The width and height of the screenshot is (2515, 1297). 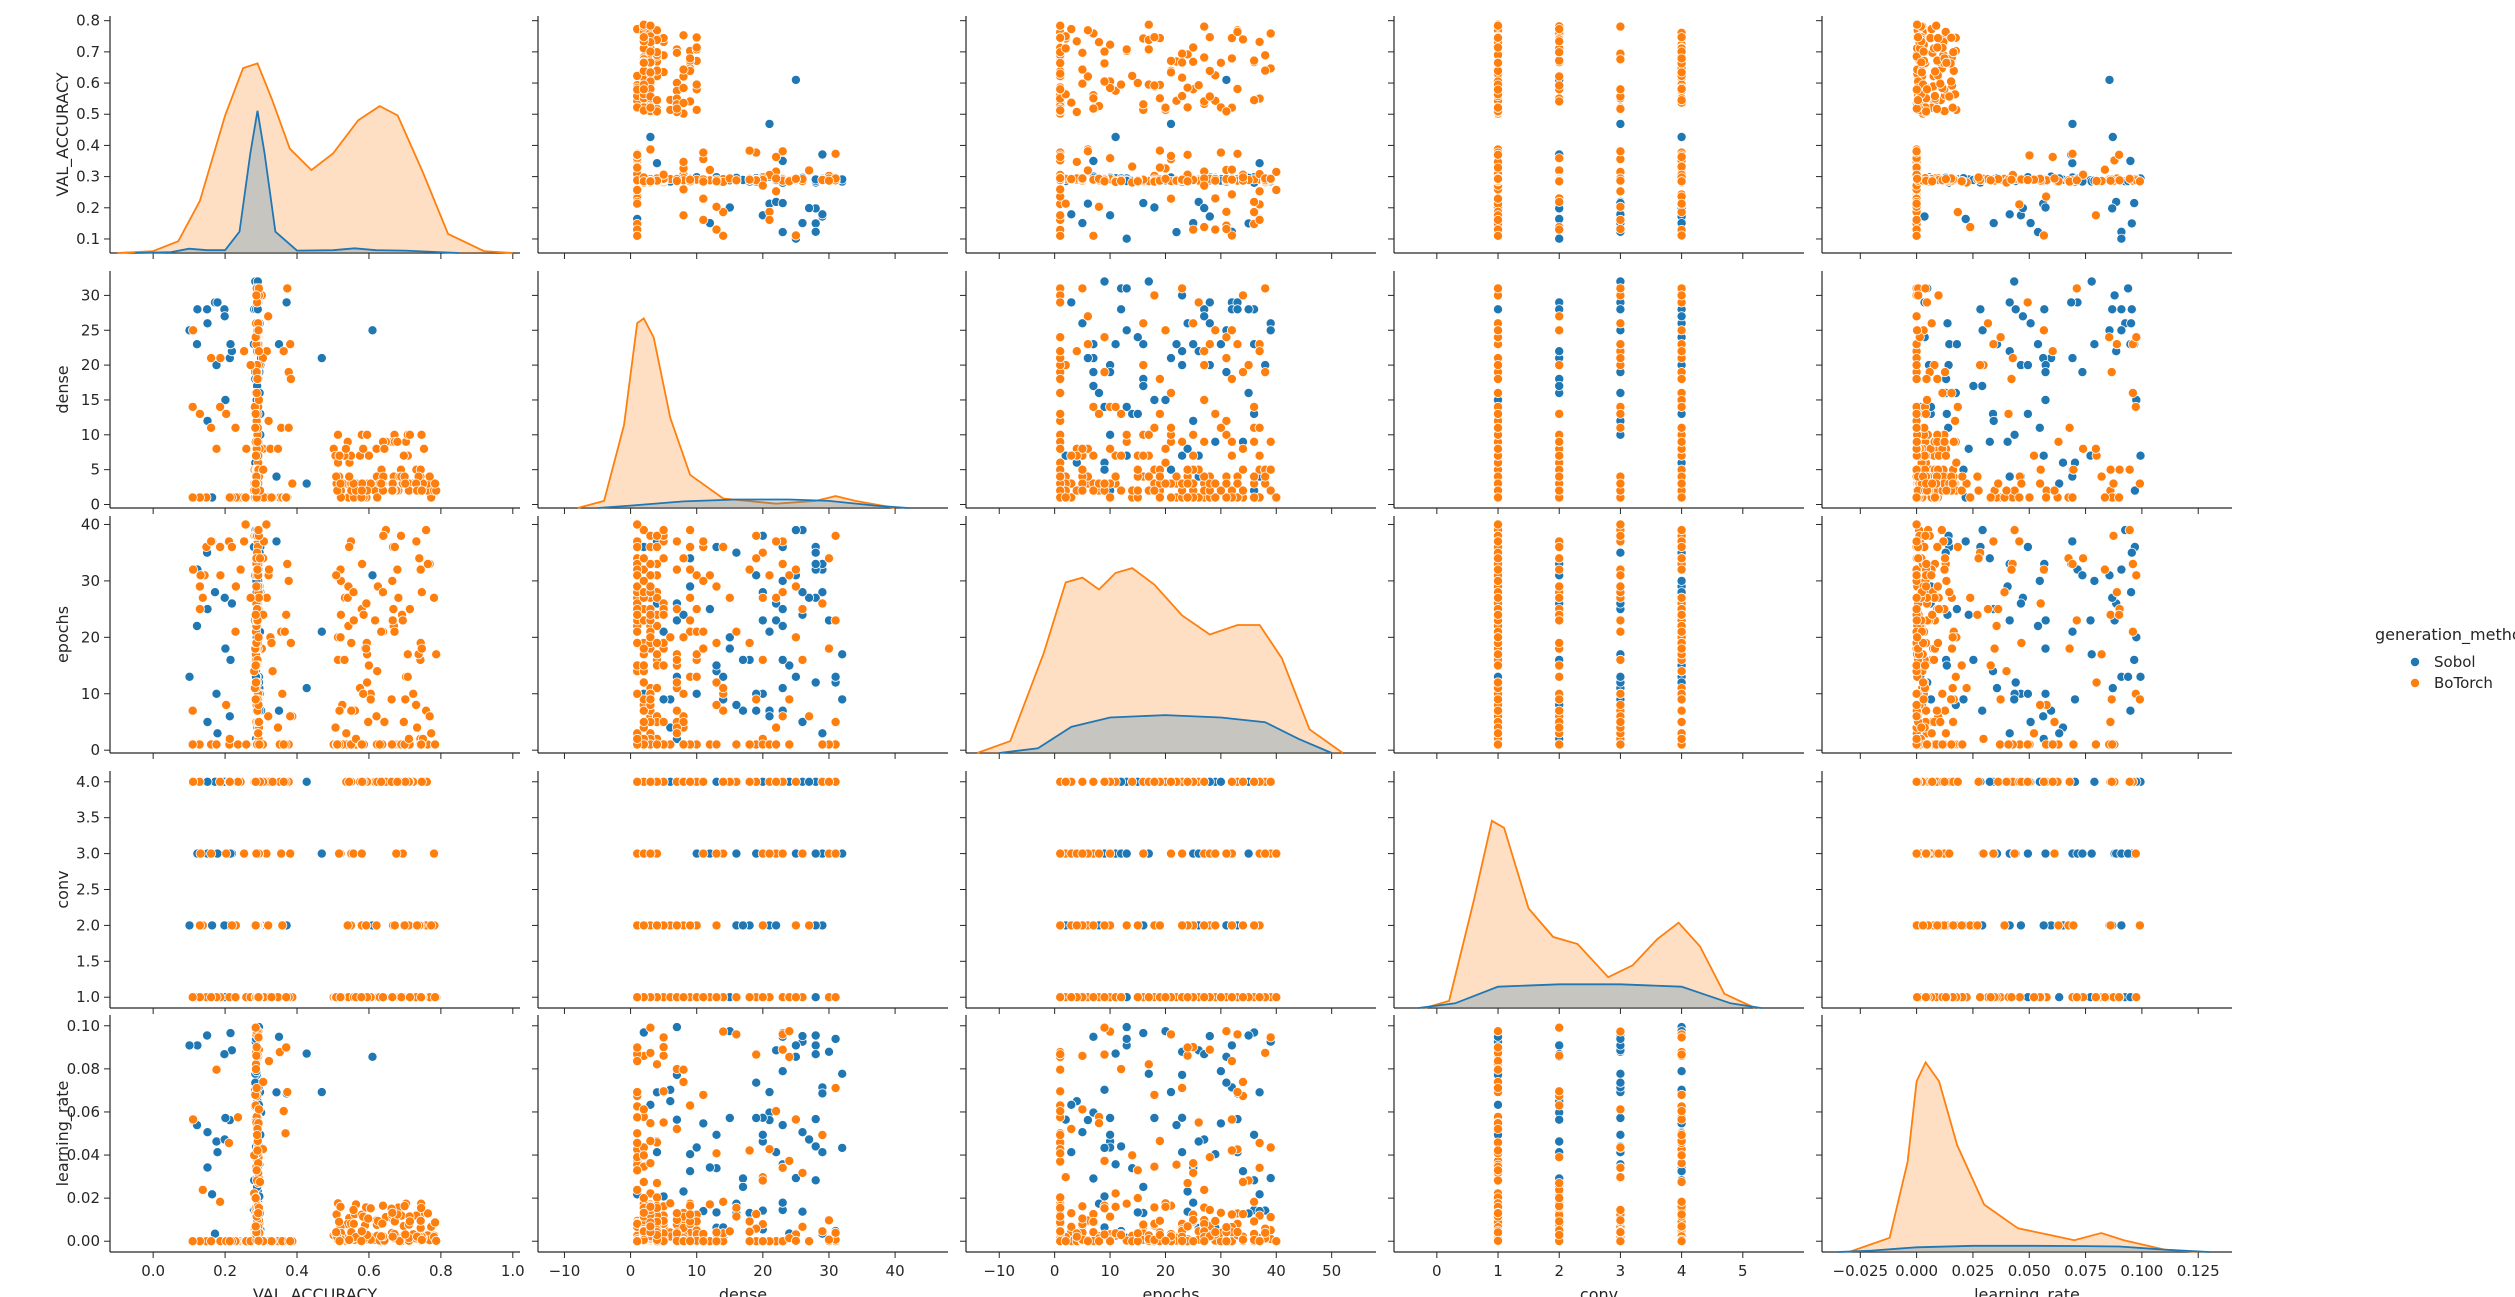 I want to click on y-tick-label: 5, so click(x=95, y=470).